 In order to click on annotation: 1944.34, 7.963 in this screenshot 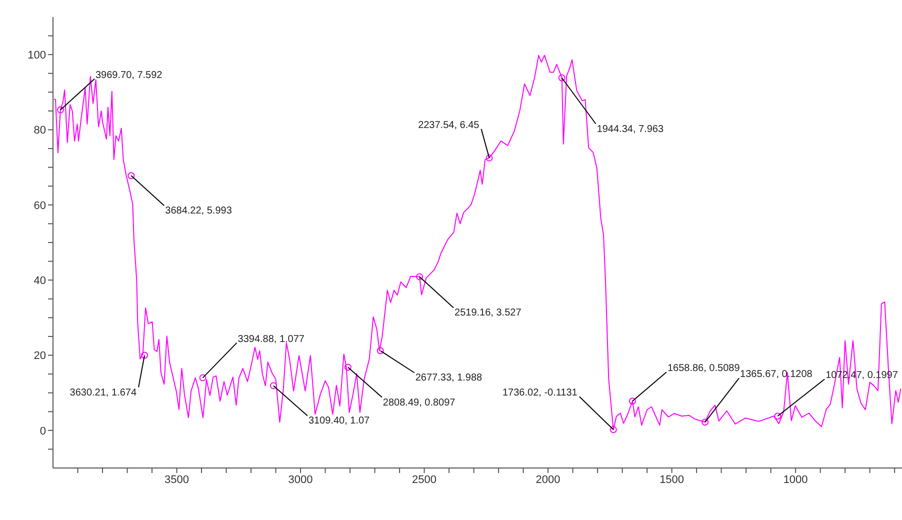, I will do `click(630, 129)`.